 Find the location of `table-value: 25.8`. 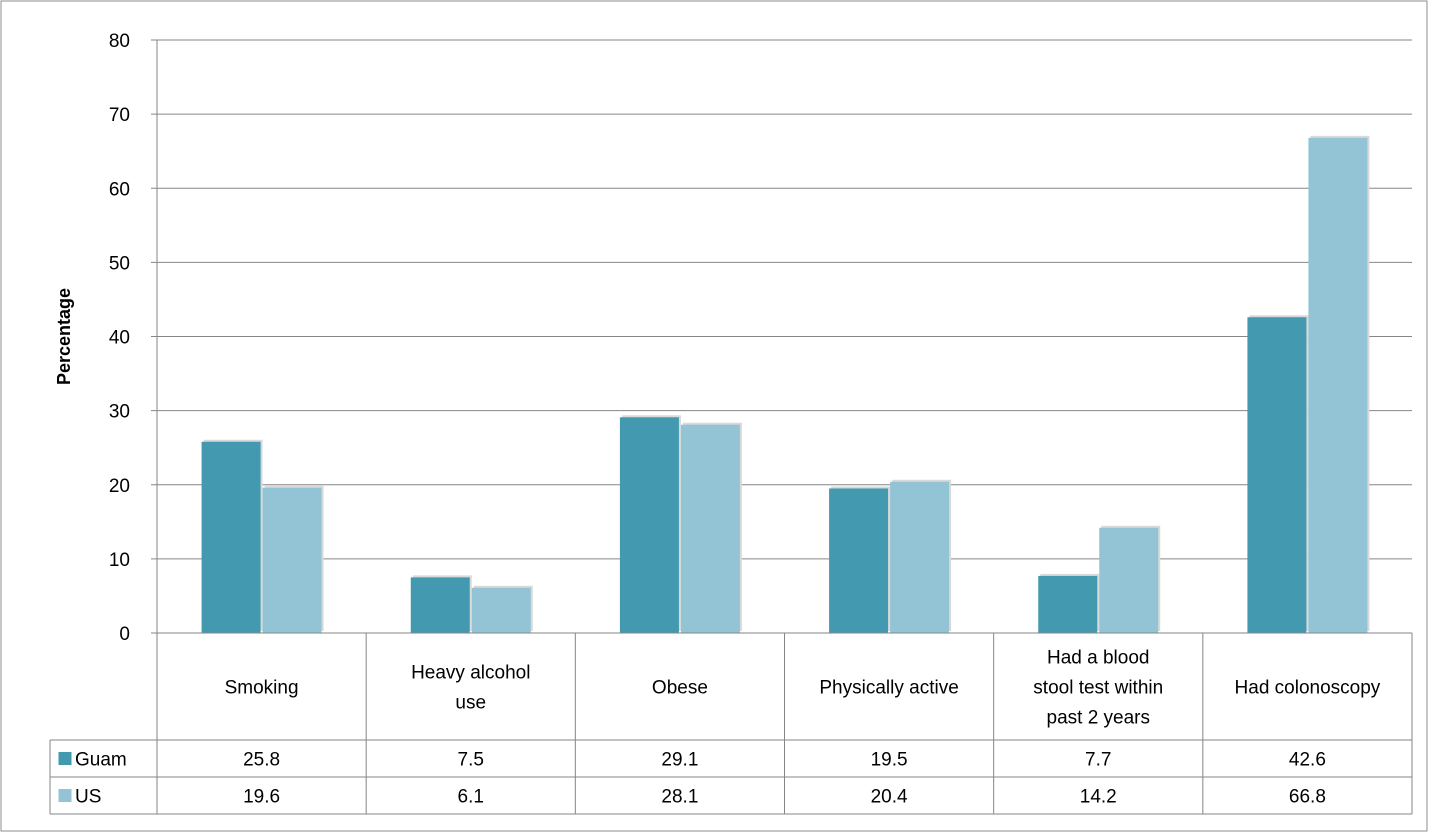

table-value: 25.8 is located at coordinates (261, 760).